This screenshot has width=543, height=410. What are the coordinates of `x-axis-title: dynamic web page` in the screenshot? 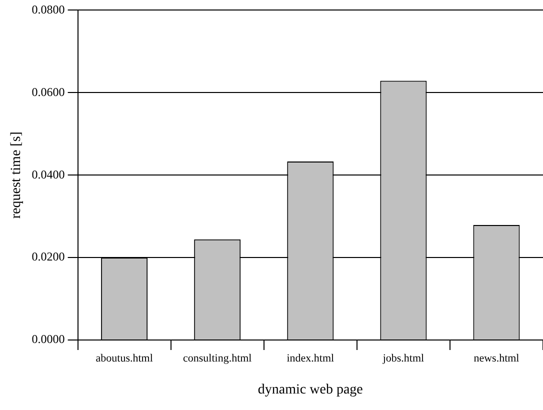 It's located at (310, 390).